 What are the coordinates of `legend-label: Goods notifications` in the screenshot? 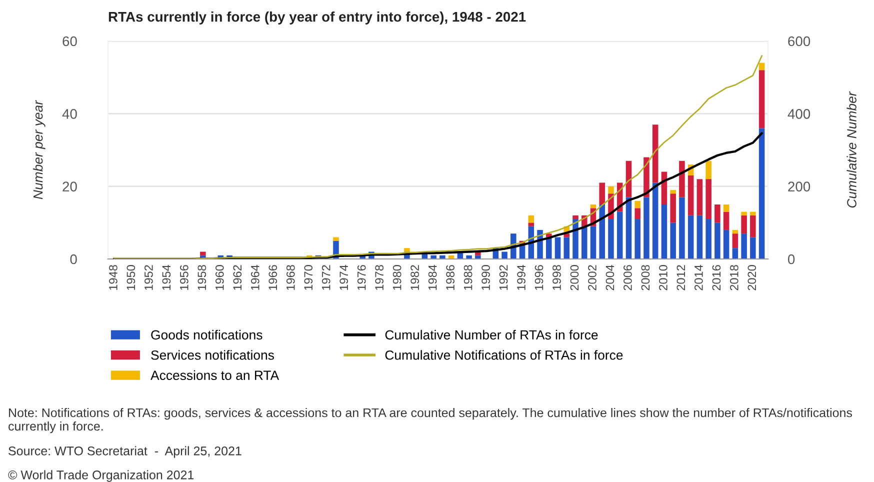 It's located at (206, 335).